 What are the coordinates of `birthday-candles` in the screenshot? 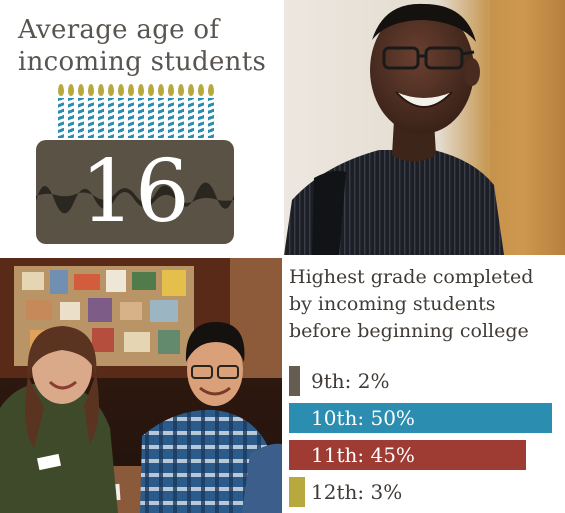 It's located at (136, 111).